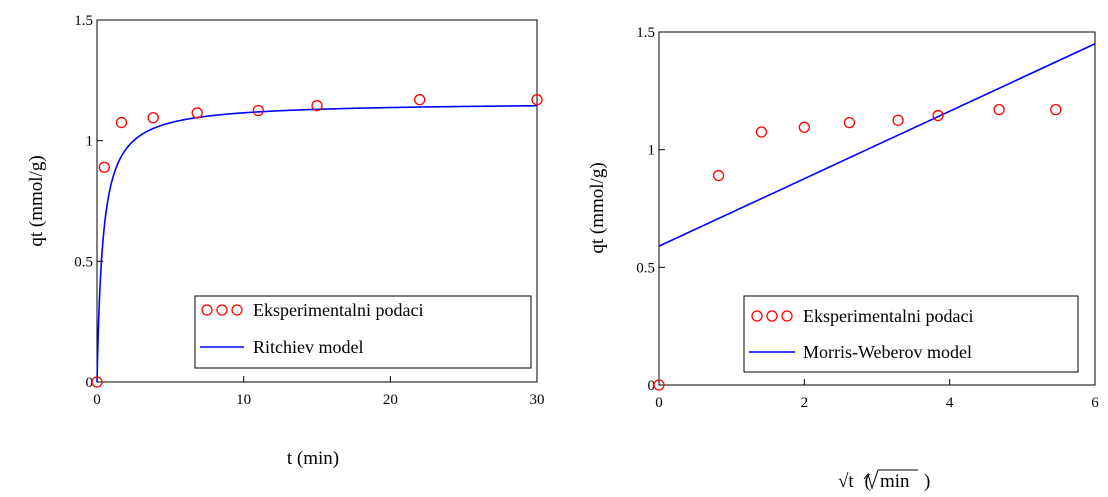 The width and height of the screenshot is (1108, 497). What do you see at coordinates (927, 481) in the screenshot?
I see `x-axis-title-paren-close: )` at bounding box center [927, 481].